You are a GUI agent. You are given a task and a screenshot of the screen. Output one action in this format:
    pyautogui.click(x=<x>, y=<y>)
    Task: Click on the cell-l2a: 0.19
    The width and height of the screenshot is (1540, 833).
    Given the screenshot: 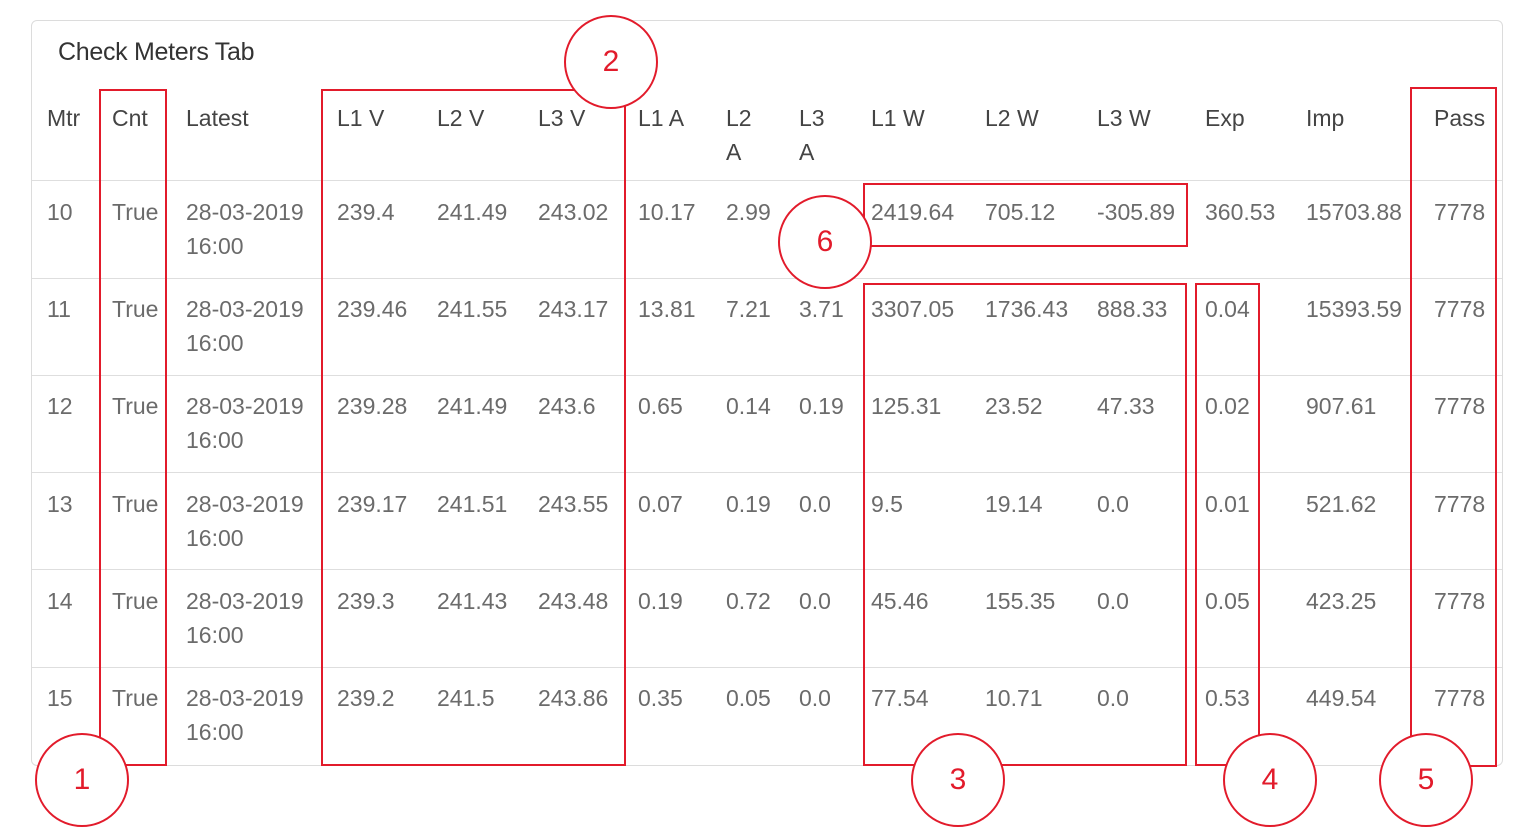 What is the action you would take?
    pyautogui.click(x=748, y=504)
    